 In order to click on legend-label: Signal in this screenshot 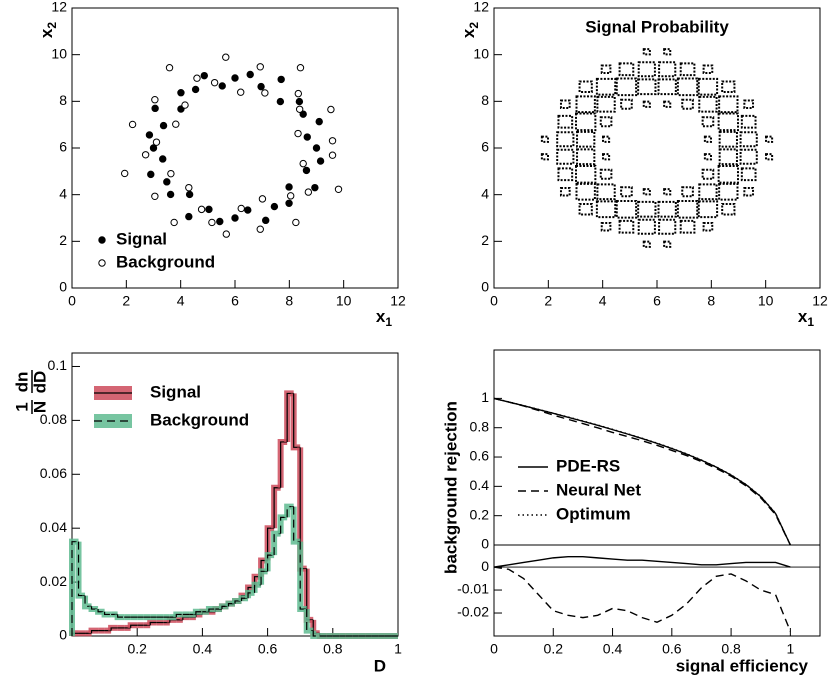, I will do `click(141, 238)`.